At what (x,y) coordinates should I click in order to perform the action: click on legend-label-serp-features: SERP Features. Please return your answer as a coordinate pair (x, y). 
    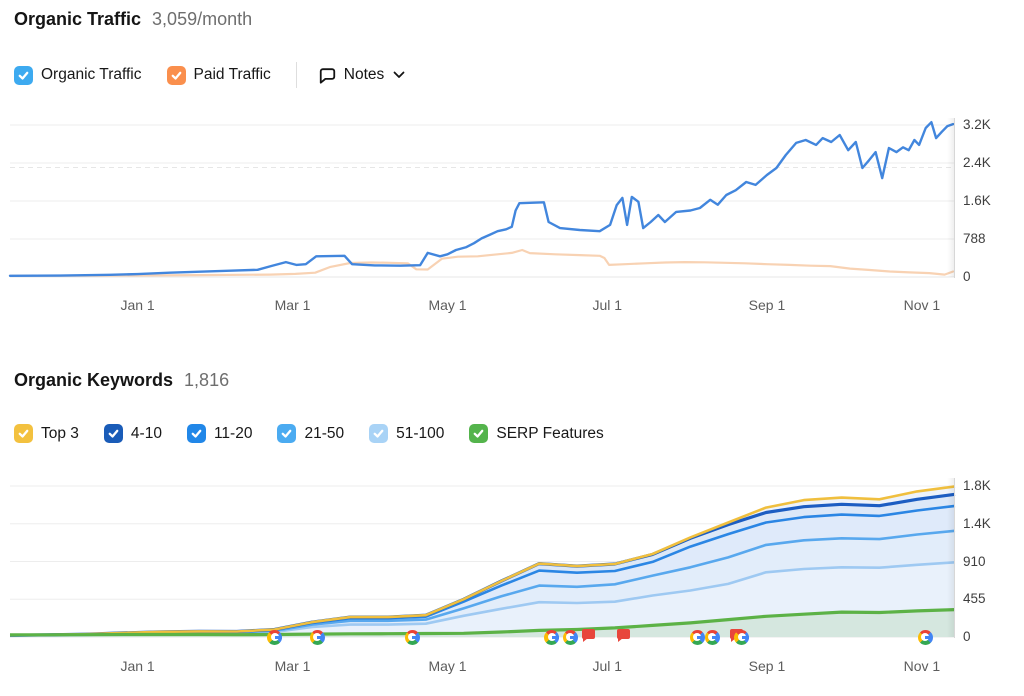
    Looking at the image, I should click on (550, 433).